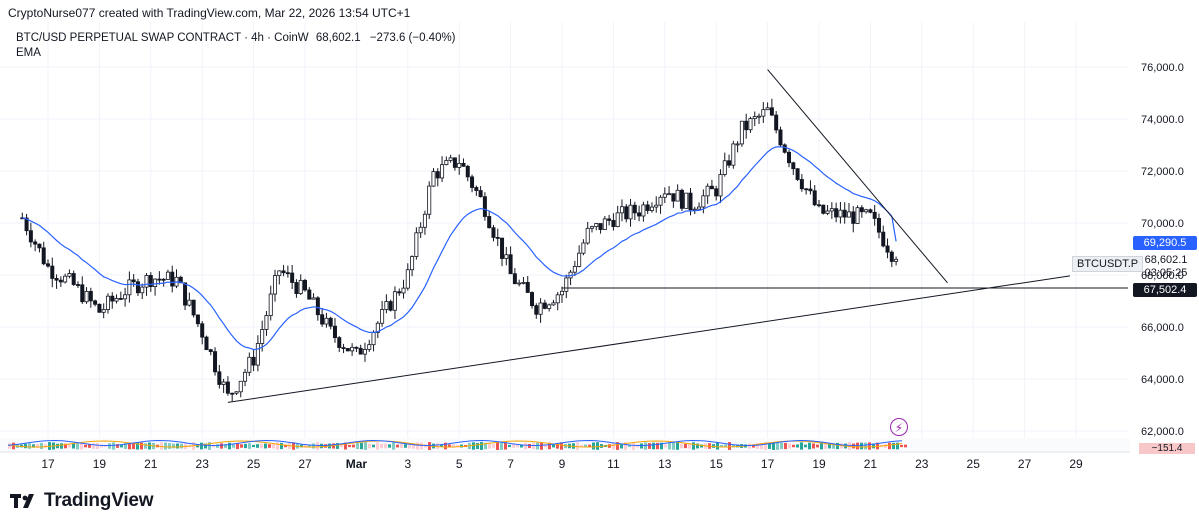 This screenshot has height=528, width=1199. What do you see at coordinates (455, 443) in the screenshot?
I see `oscillator-line` at bounding box center [455, 443].